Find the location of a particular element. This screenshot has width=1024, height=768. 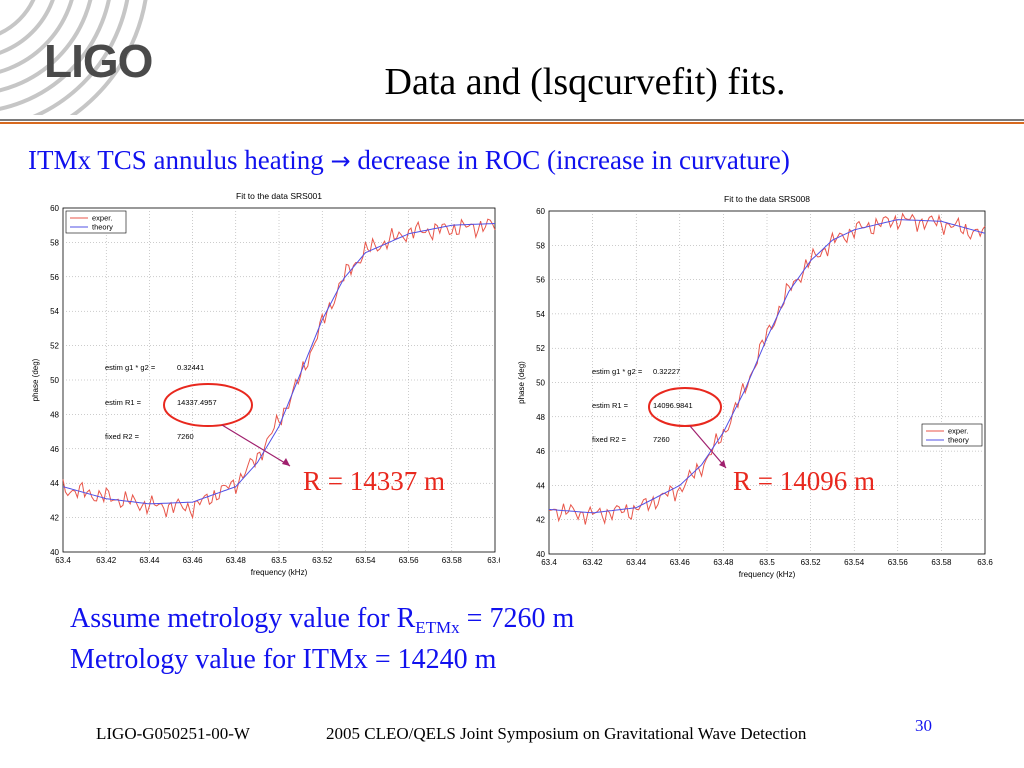

note-line1-sub: ETMx is located at coordinates (437, 627).